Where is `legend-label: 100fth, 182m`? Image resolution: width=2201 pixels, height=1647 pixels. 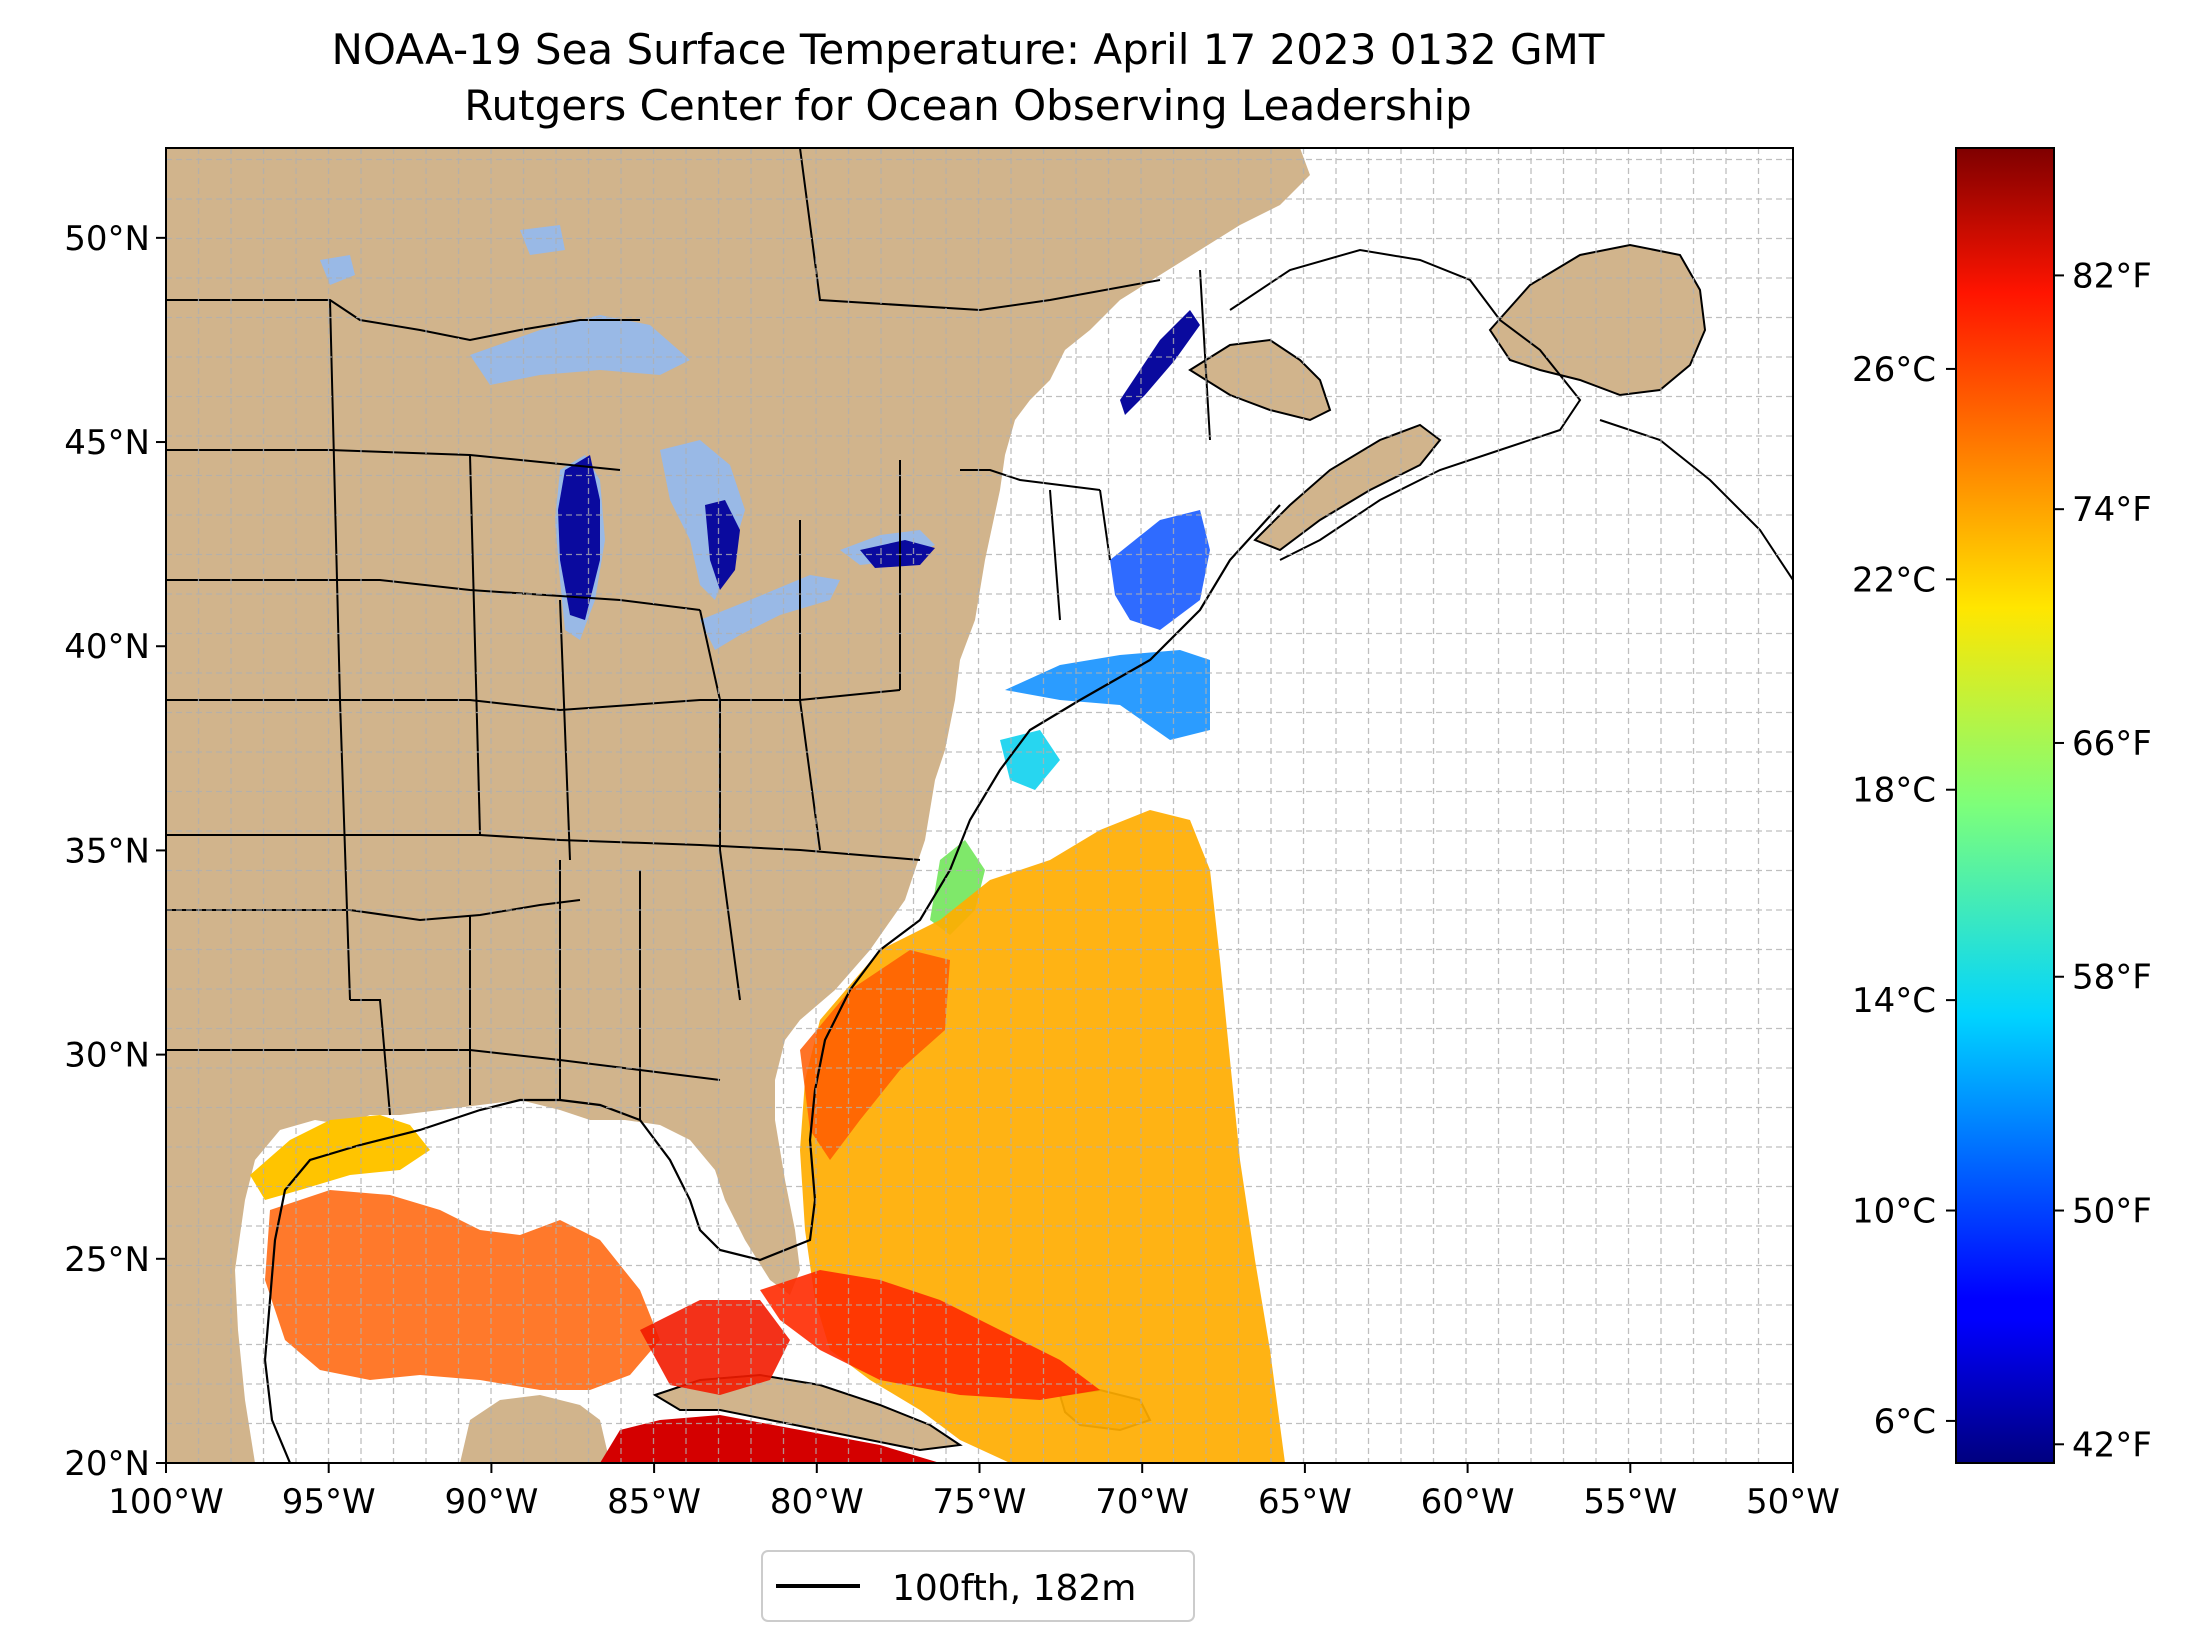
legend-label: 100fth, 182m is located at coordinates (1014, 1588).